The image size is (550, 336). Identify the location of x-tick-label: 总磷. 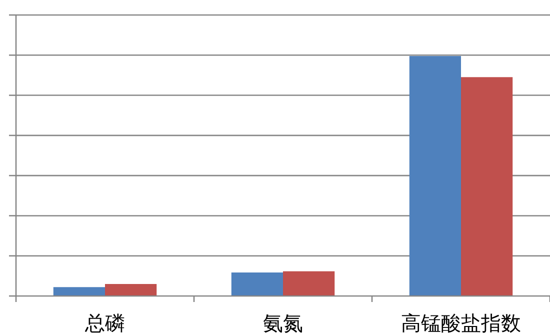
(104, 324).